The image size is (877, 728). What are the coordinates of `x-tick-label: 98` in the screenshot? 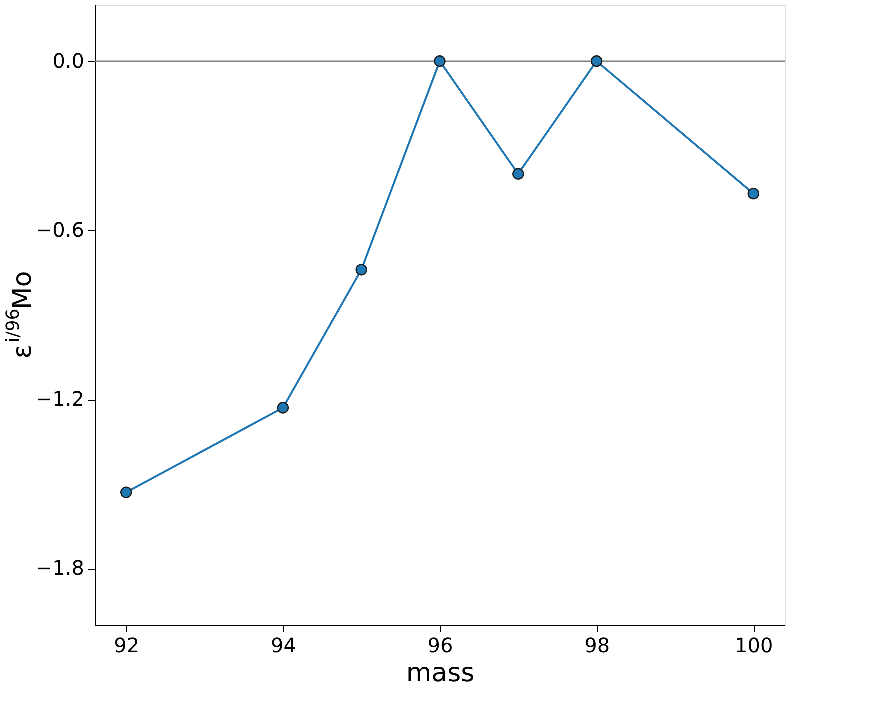 It's located at (597, 646).